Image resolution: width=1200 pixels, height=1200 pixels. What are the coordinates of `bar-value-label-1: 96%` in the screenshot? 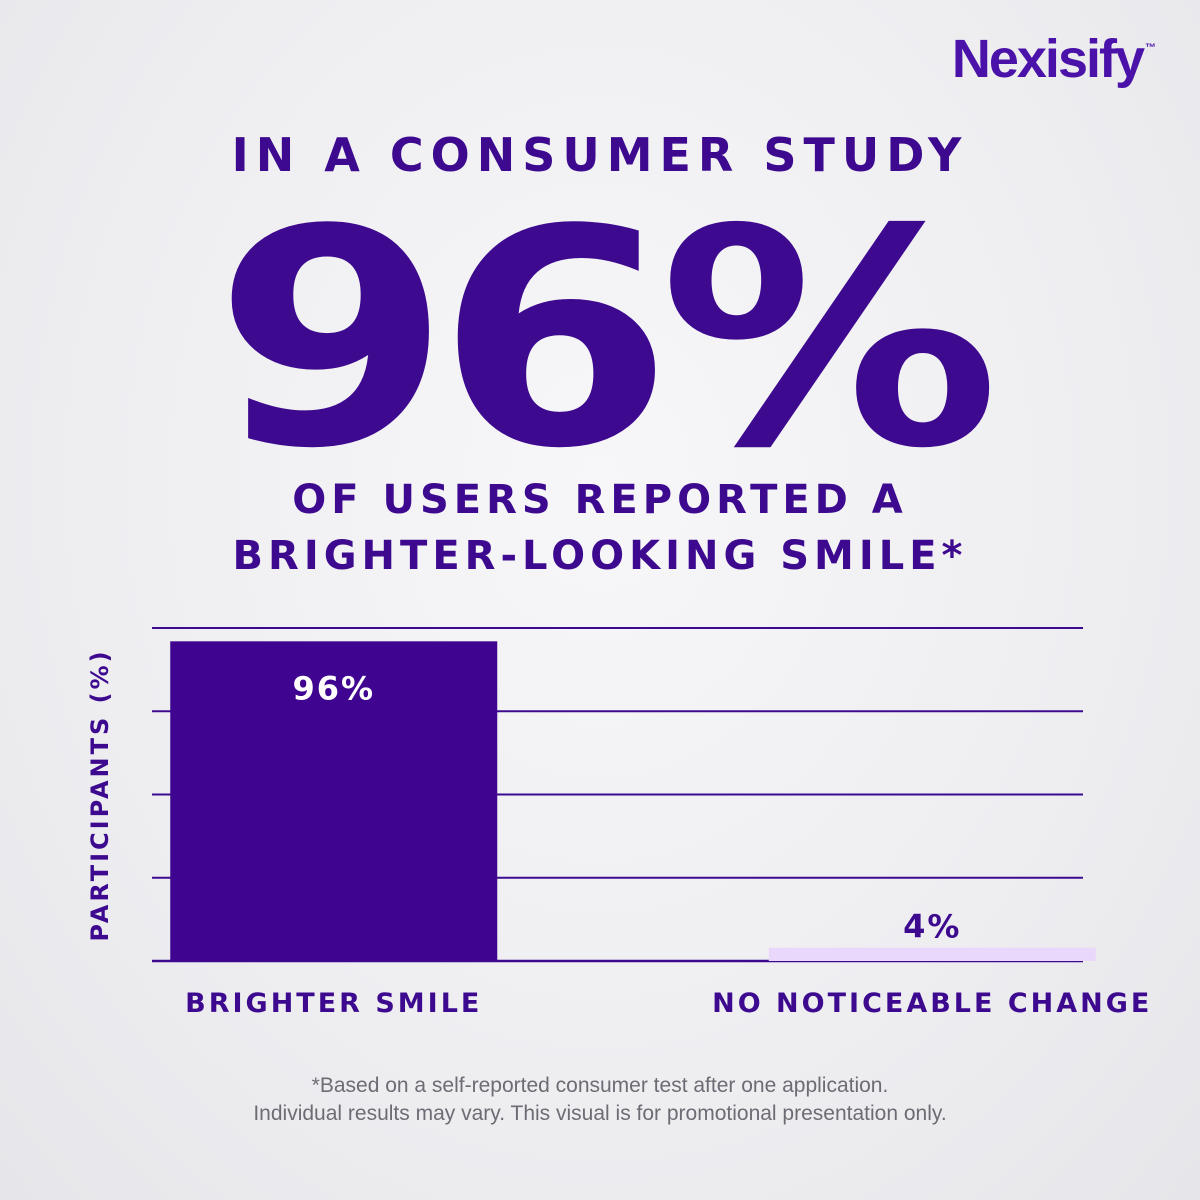 It's located at (333, 688).